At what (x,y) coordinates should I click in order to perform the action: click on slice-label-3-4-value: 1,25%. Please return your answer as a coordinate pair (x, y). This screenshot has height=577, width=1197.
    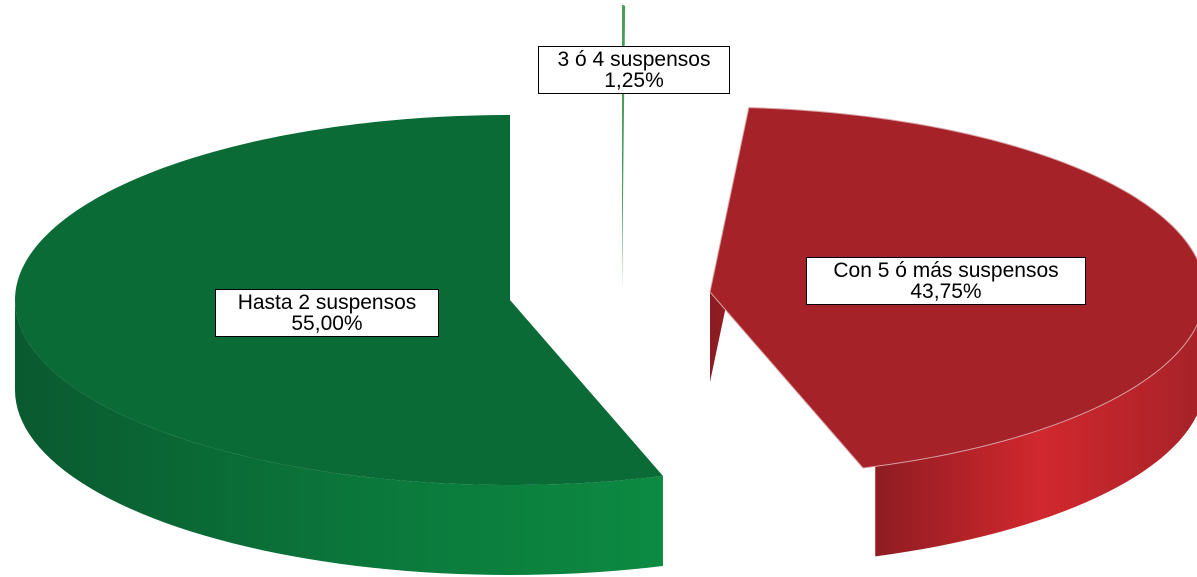
    Looking at the image, I should click on (634, 80).